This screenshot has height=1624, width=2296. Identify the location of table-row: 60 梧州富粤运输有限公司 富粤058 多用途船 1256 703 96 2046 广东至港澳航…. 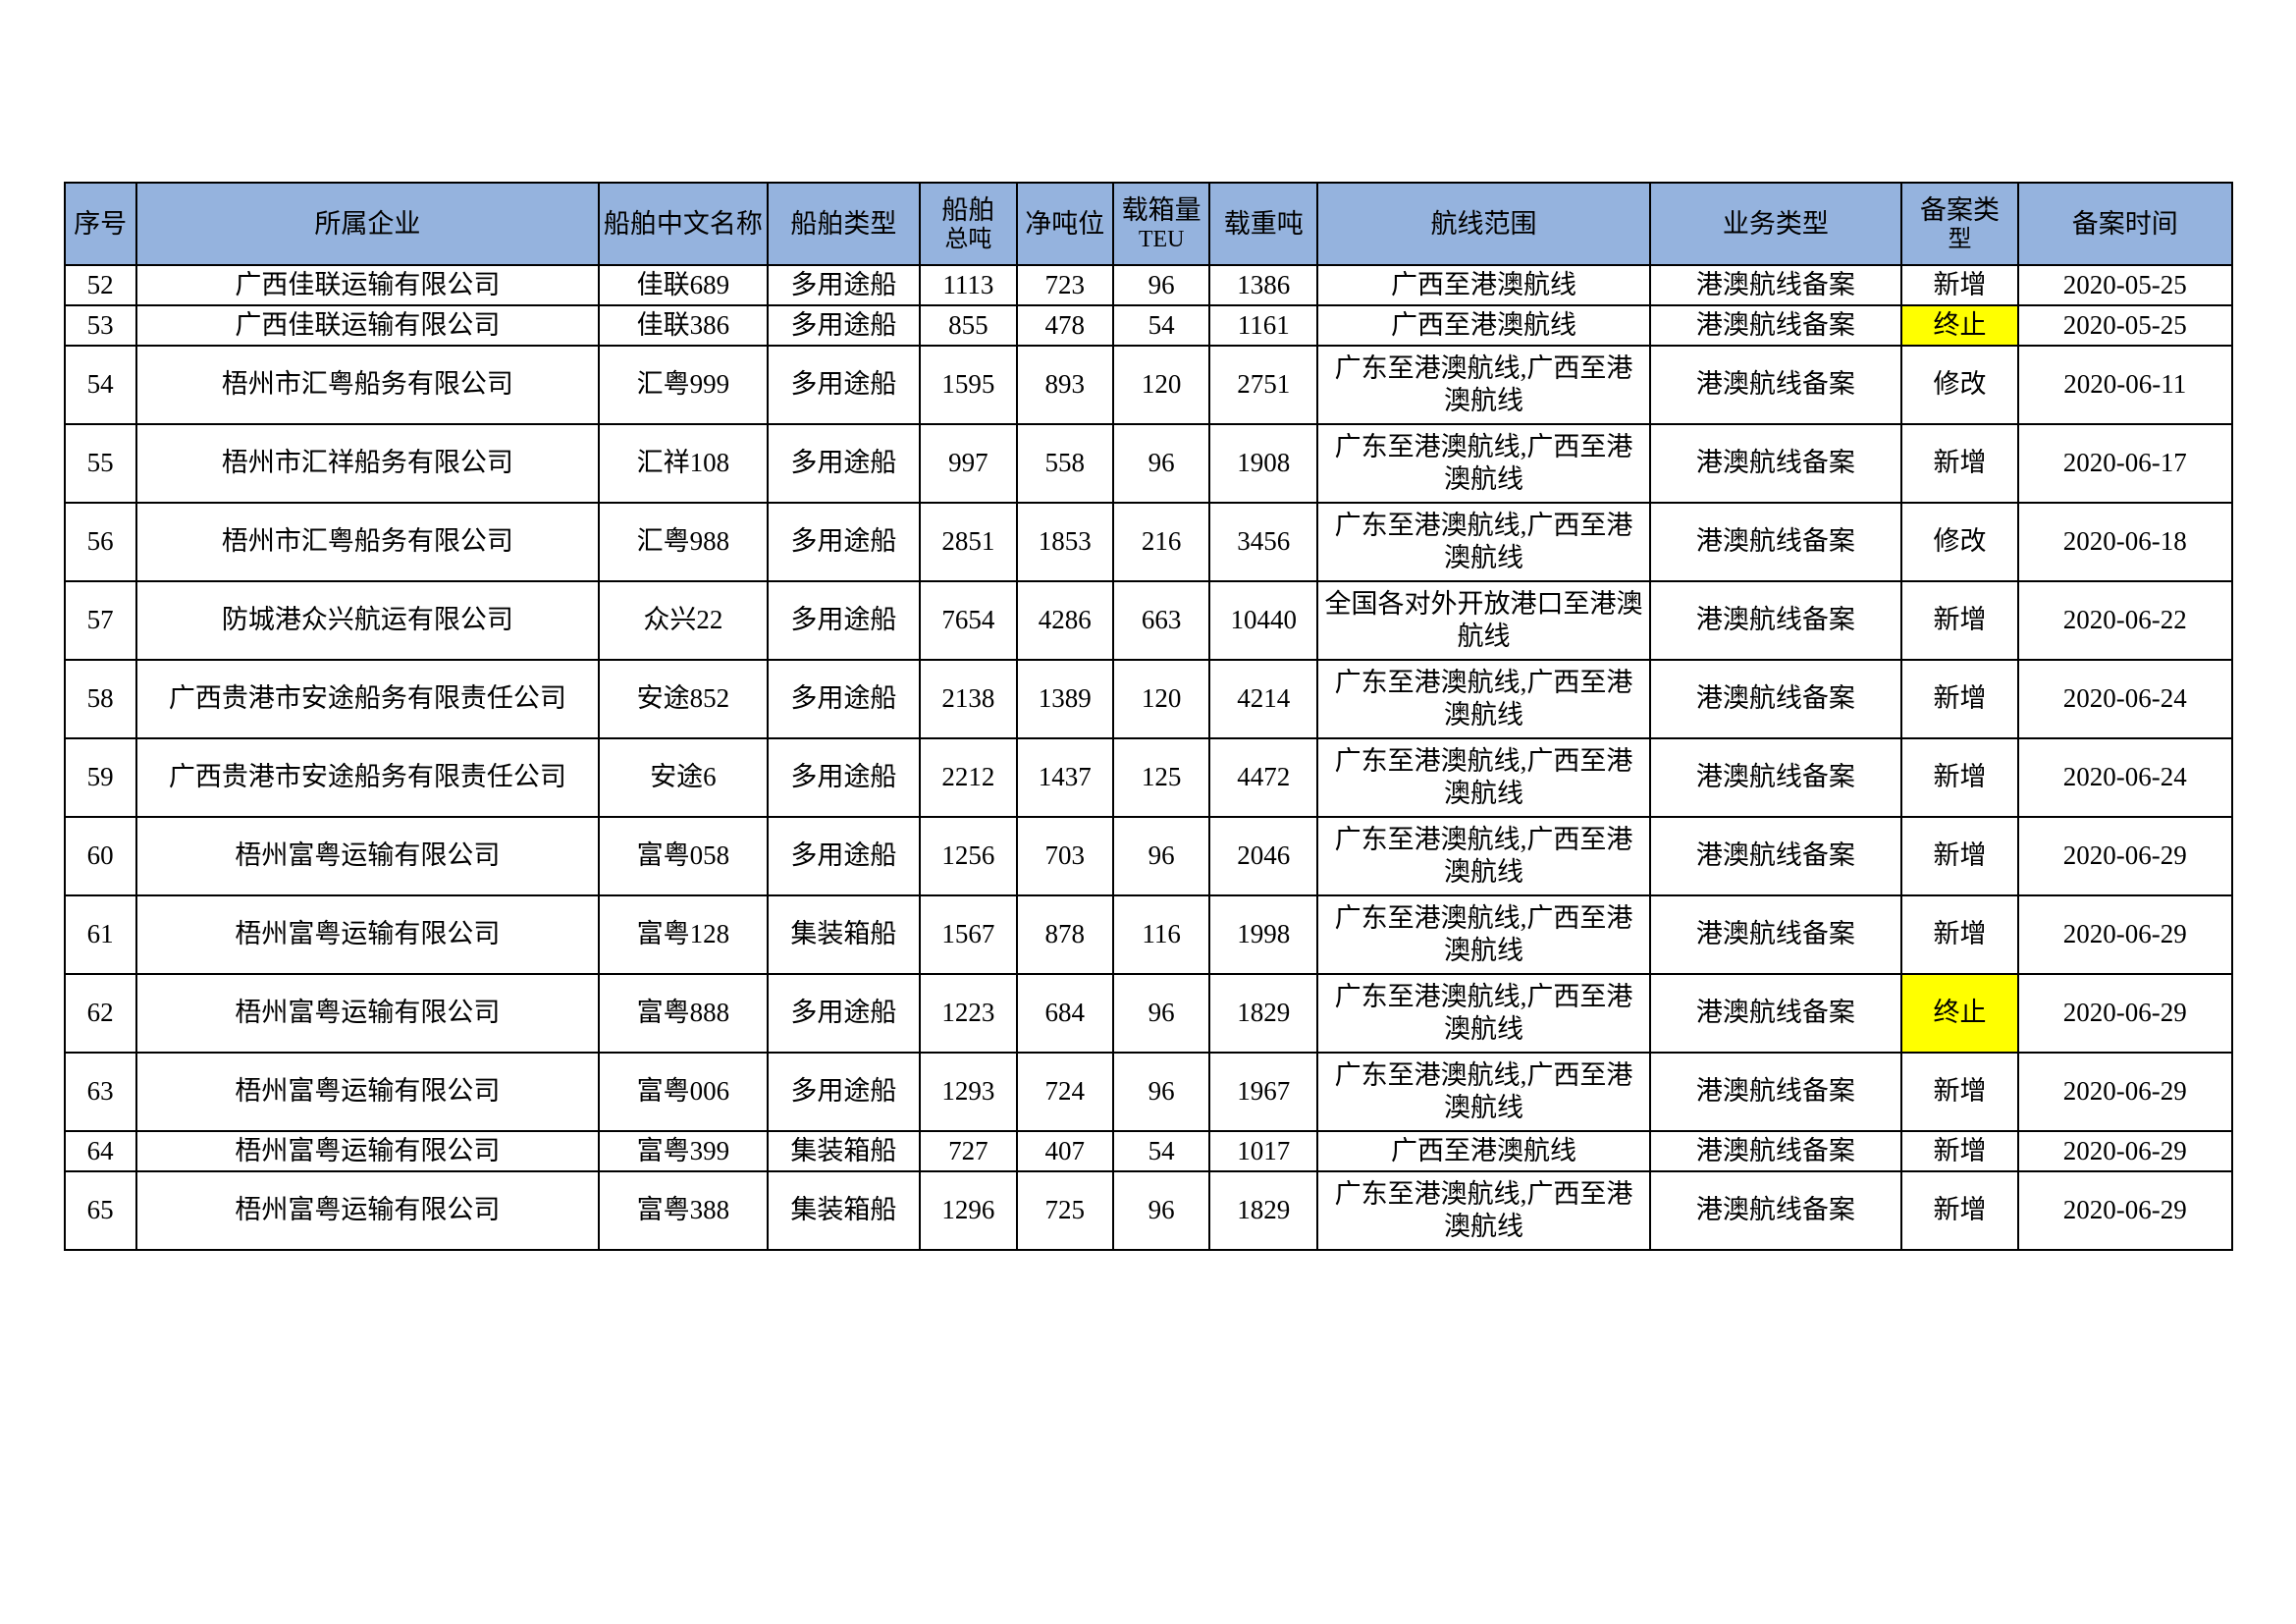
(1148, 855).